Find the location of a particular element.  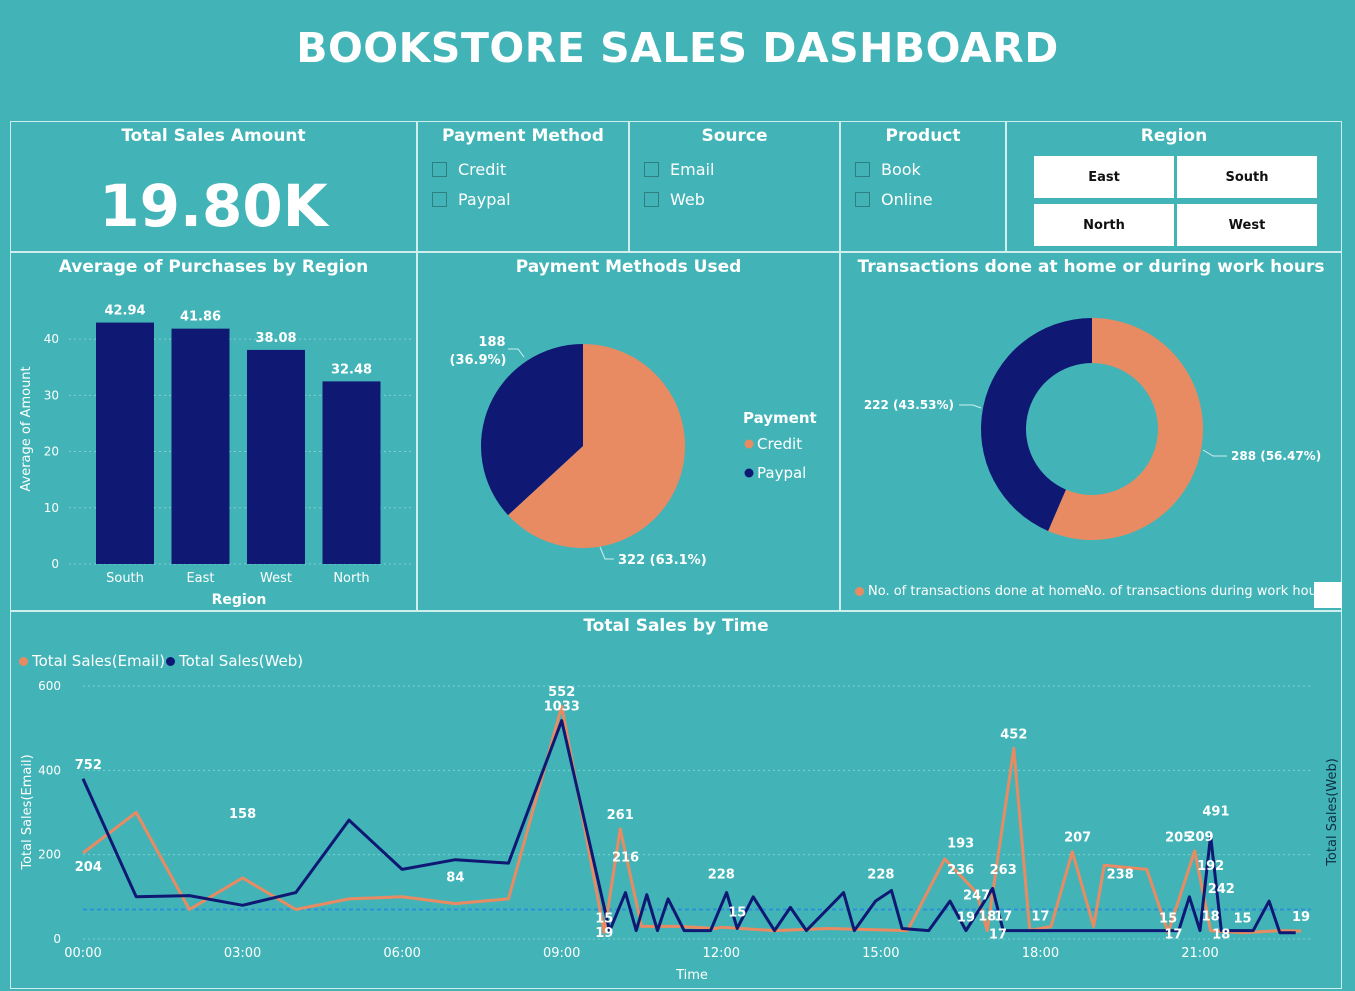

data-label: 247 is located at coordinates (976, 895).